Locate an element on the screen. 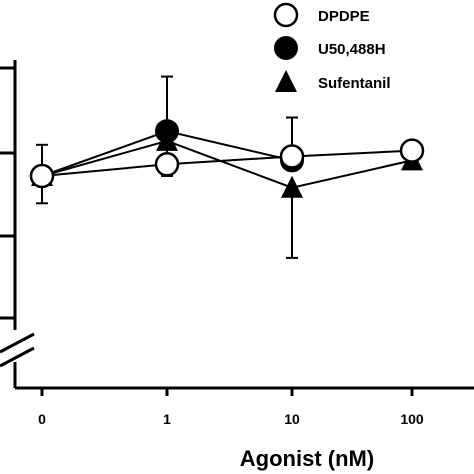 This screenshot has width=474, height=474. legend: DPDPE U50,488H Sufentanil is located at coordinates (332, 47).